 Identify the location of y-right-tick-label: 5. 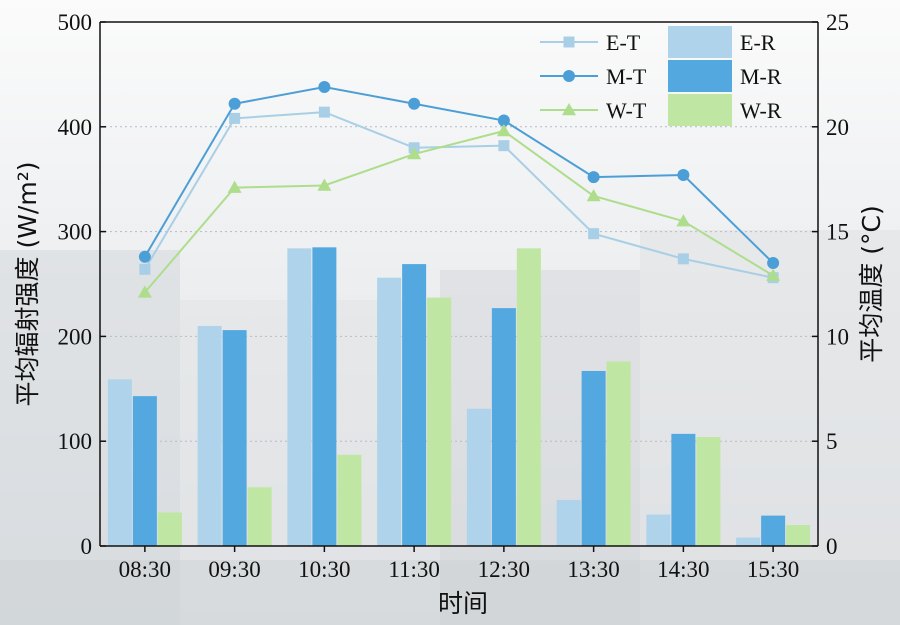
(832, 441).